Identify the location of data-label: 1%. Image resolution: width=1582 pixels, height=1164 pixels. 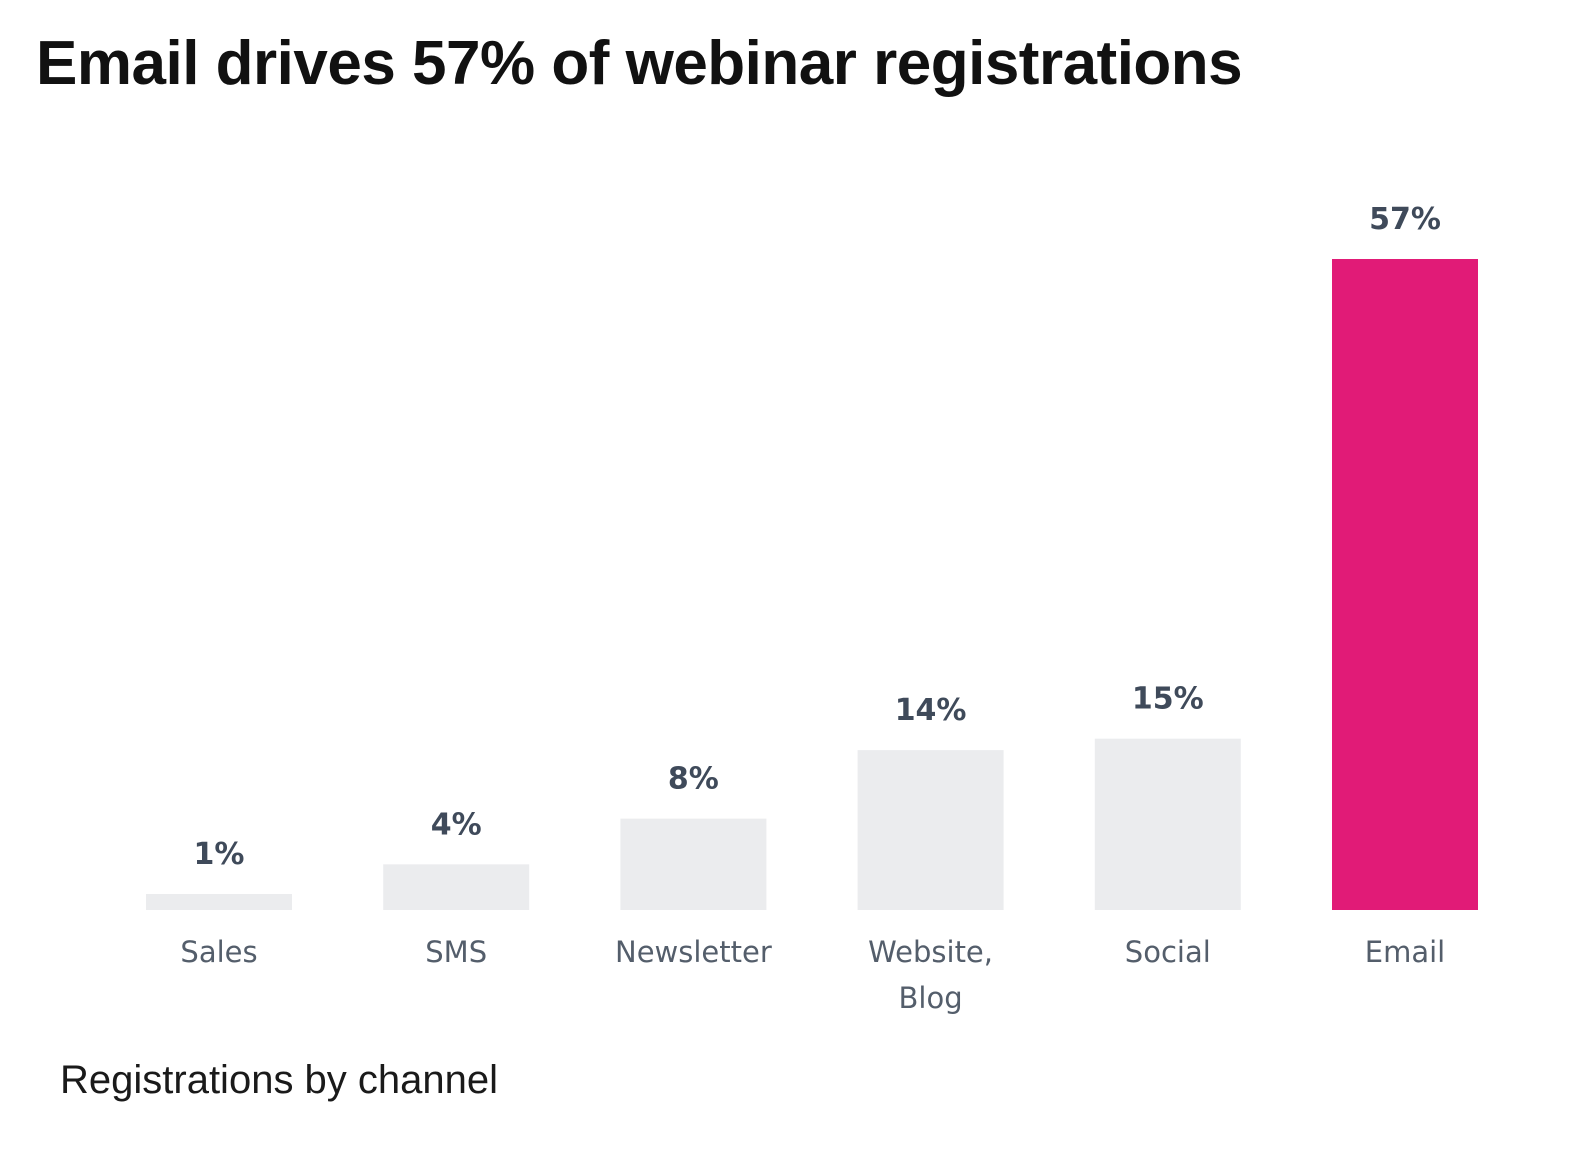
(219, 854).